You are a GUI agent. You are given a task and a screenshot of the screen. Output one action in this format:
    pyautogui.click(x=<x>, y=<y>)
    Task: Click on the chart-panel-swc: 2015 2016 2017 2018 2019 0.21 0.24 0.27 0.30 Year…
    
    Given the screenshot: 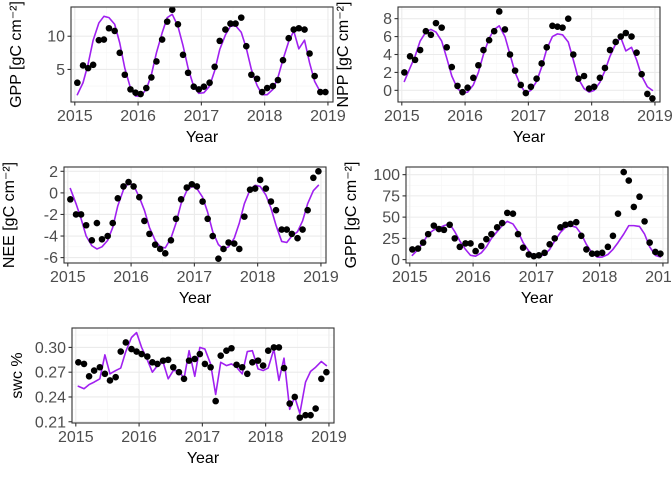 What is the action you would take?
    pyautogui.click(x=178, y=397)
    